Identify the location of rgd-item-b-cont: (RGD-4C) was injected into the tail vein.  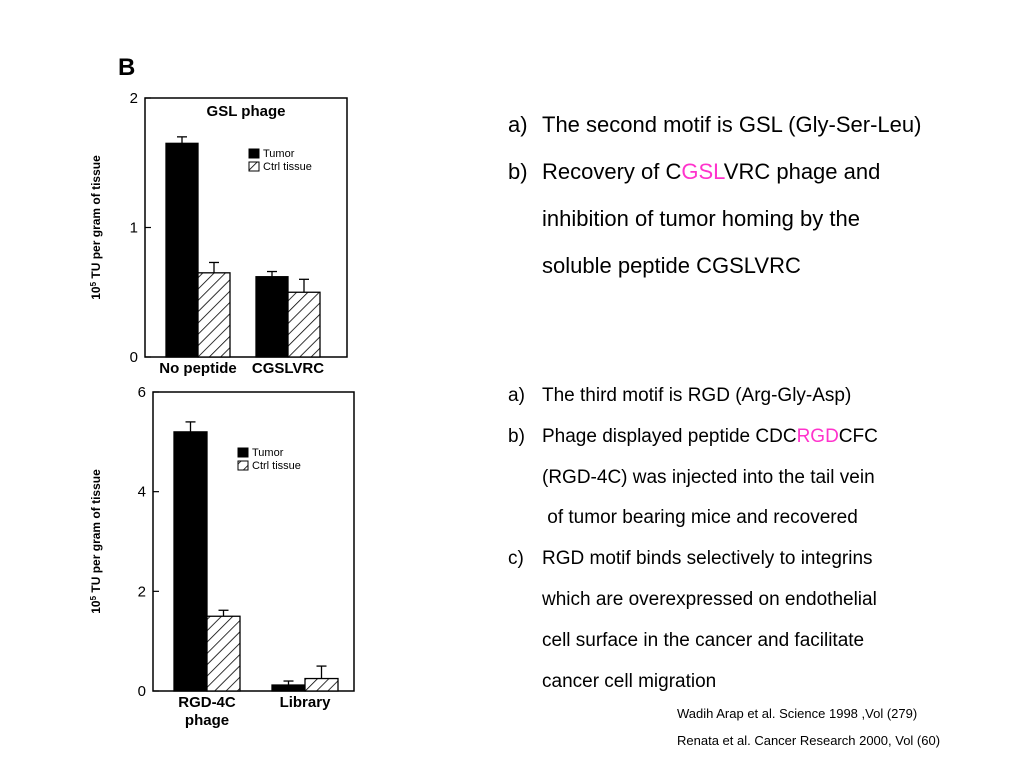
(693, 484).